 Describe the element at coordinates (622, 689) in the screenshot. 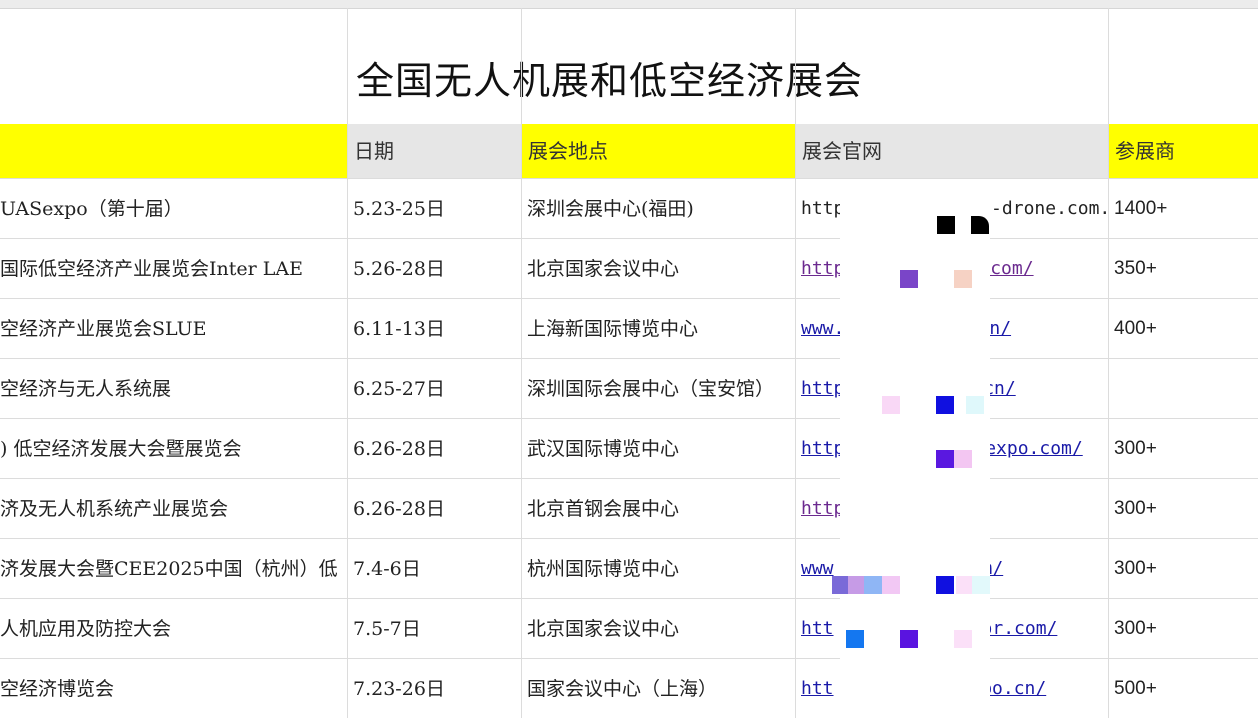

I see `cell-venue: 国家会议中心（上海）` at that location.